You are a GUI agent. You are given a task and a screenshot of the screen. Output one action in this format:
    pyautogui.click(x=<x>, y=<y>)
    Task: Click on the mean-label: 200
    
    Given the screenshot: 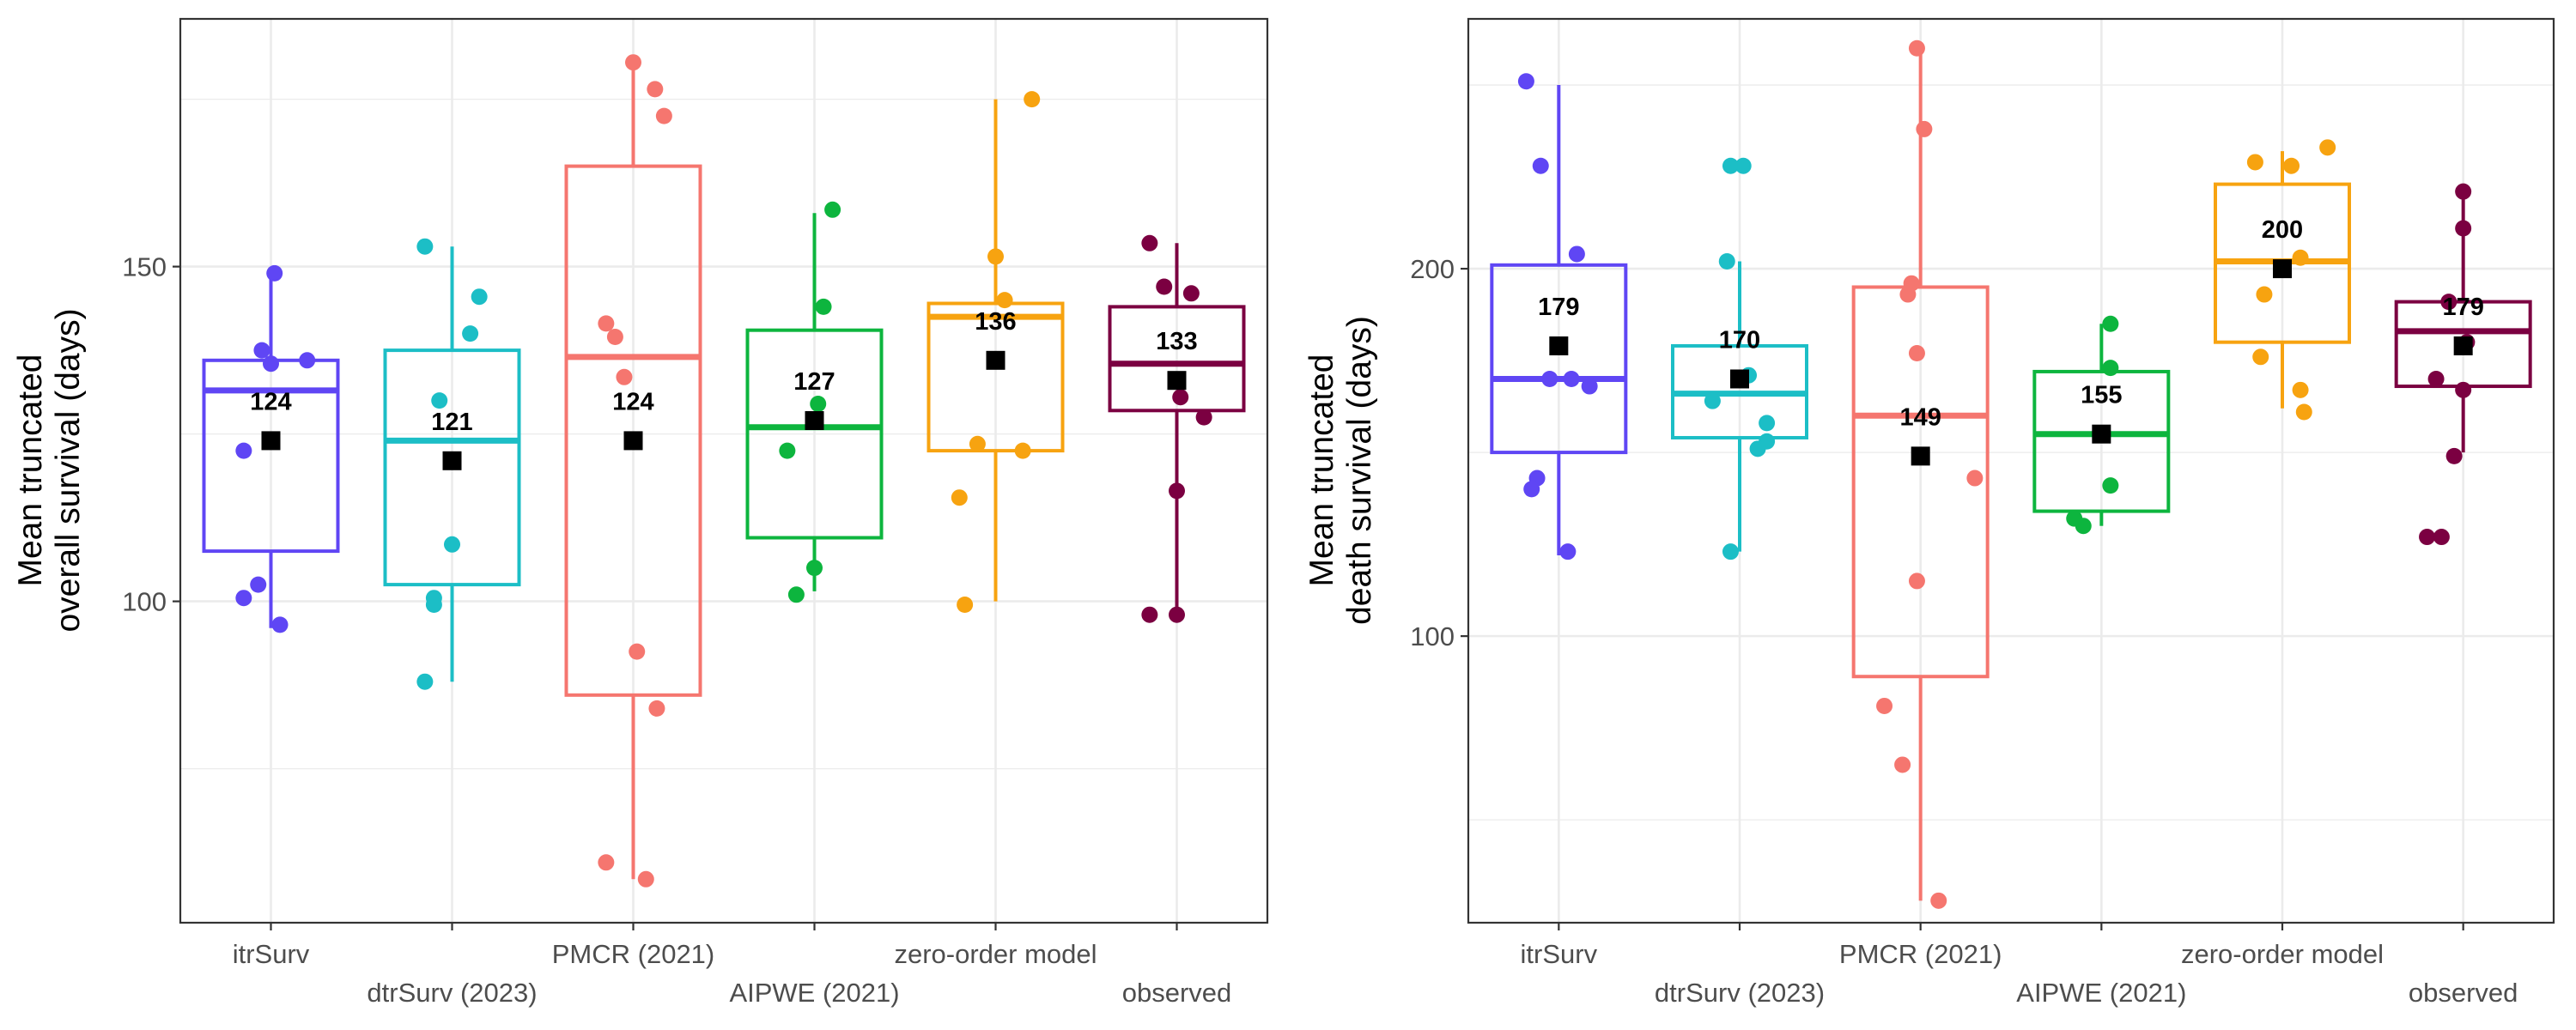 What is the action you would take?
    pyautogui.click(x=2282, y=230)
    